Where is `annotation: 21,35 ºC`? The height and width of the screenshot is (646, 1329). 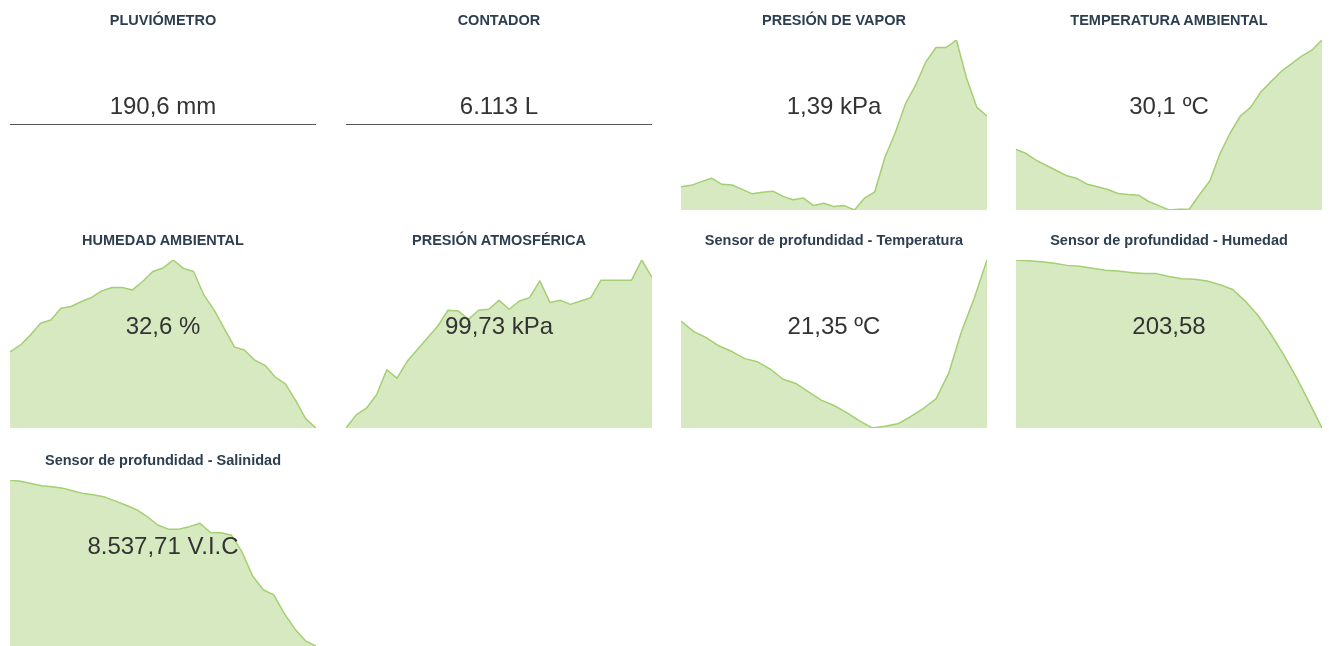
annotation: 21,35 ºC is located at coordinates (834, 326).